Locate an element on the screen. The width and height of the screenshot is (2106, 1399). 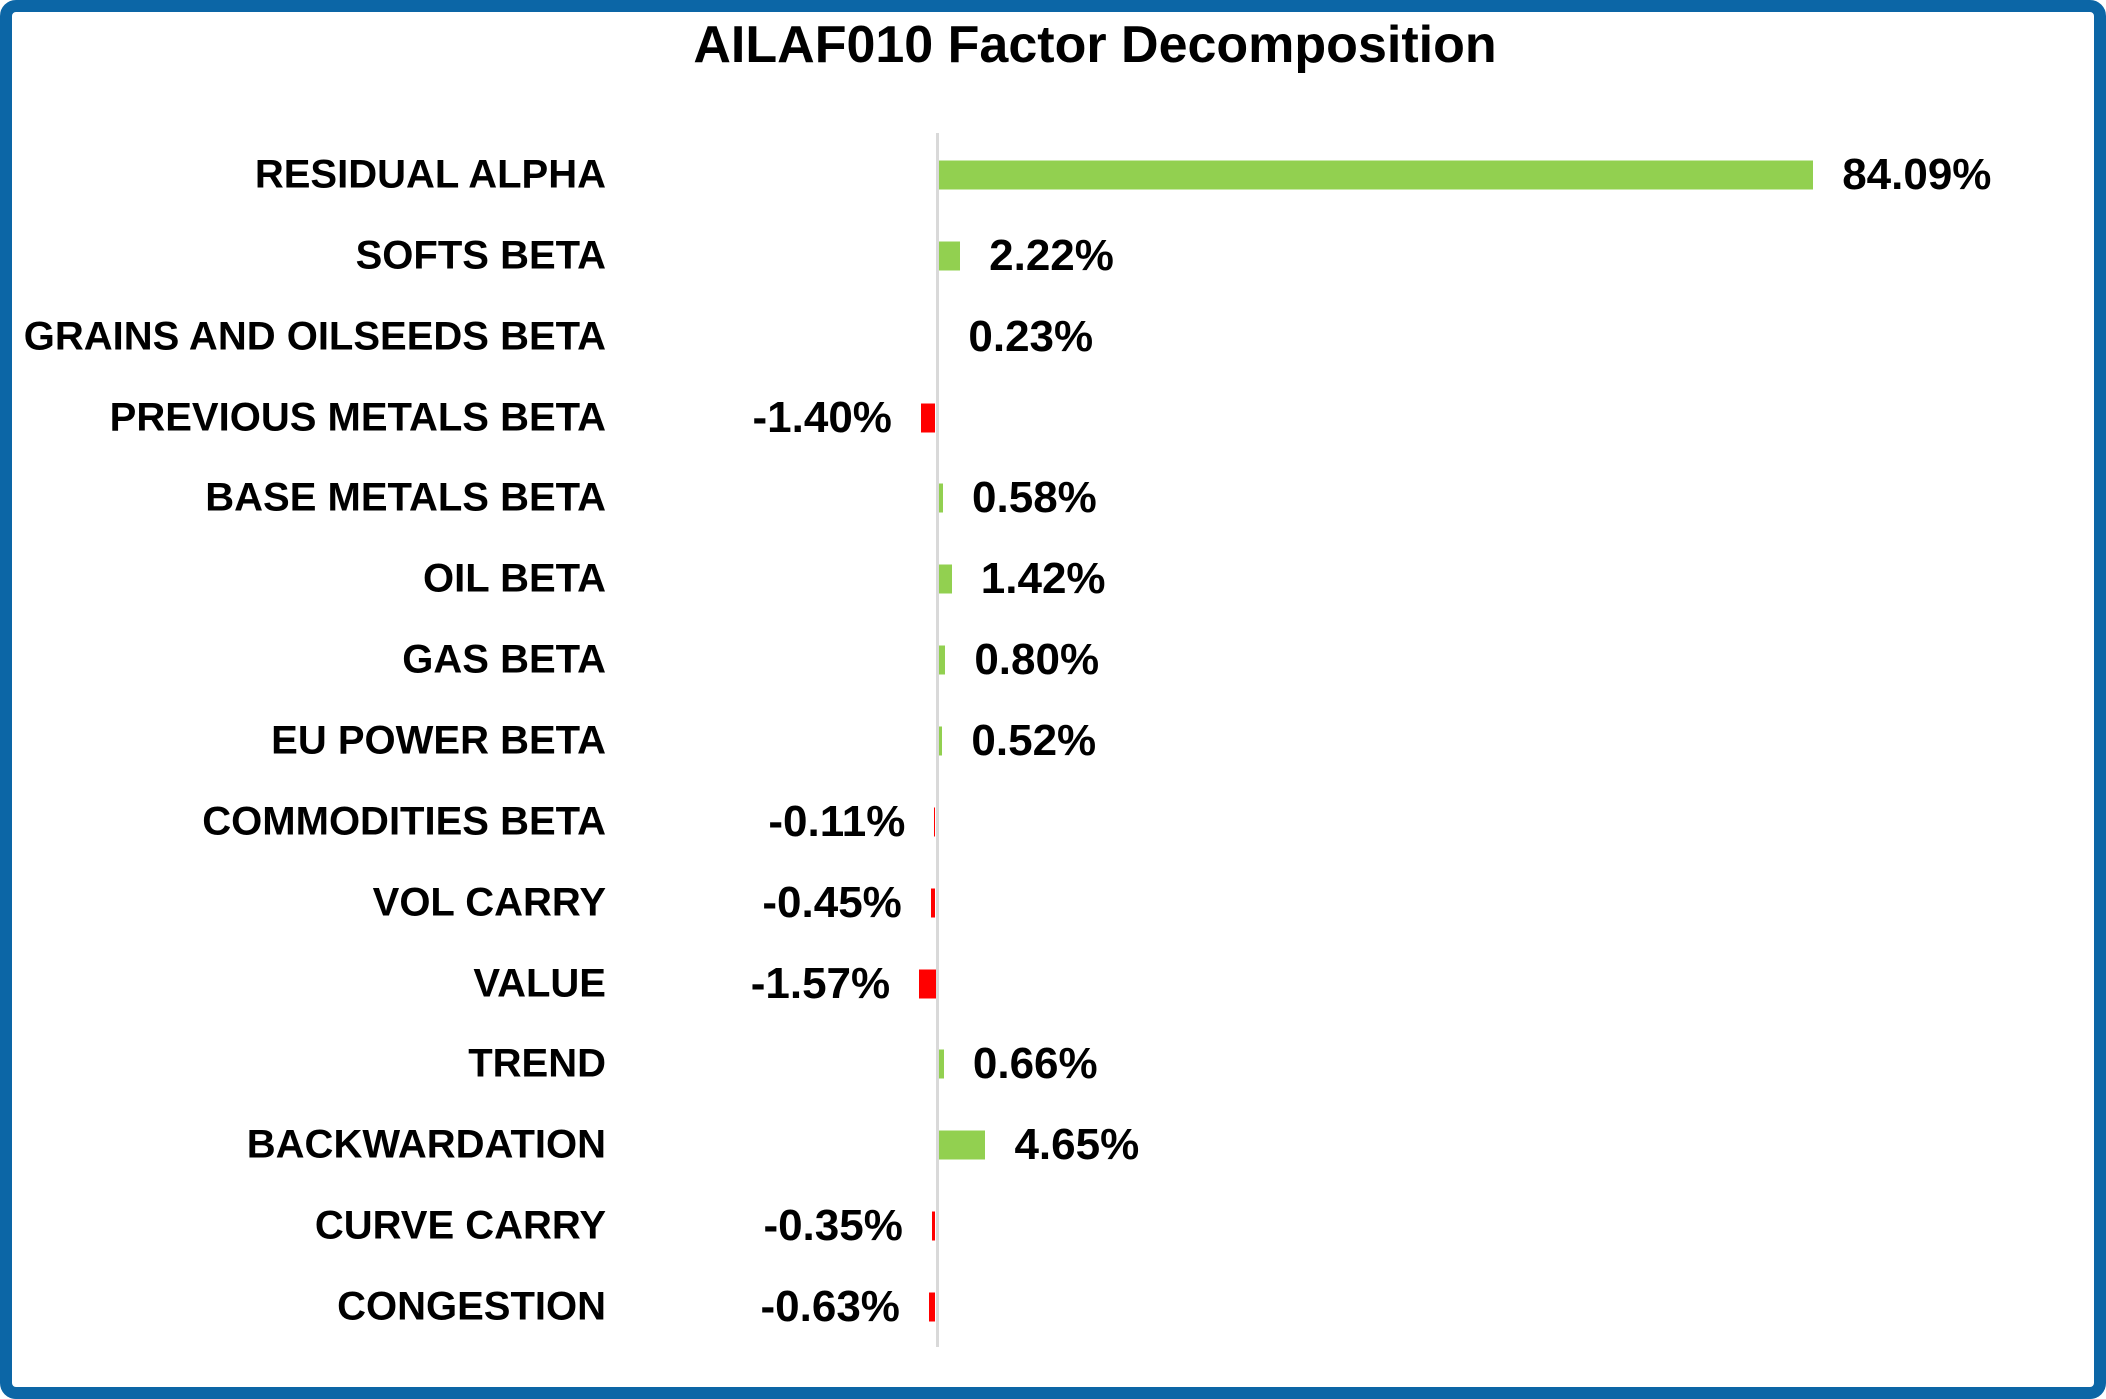
chart-row: RESIDUAL ALPHA 84.09% is located at coordinates (1053, 175).